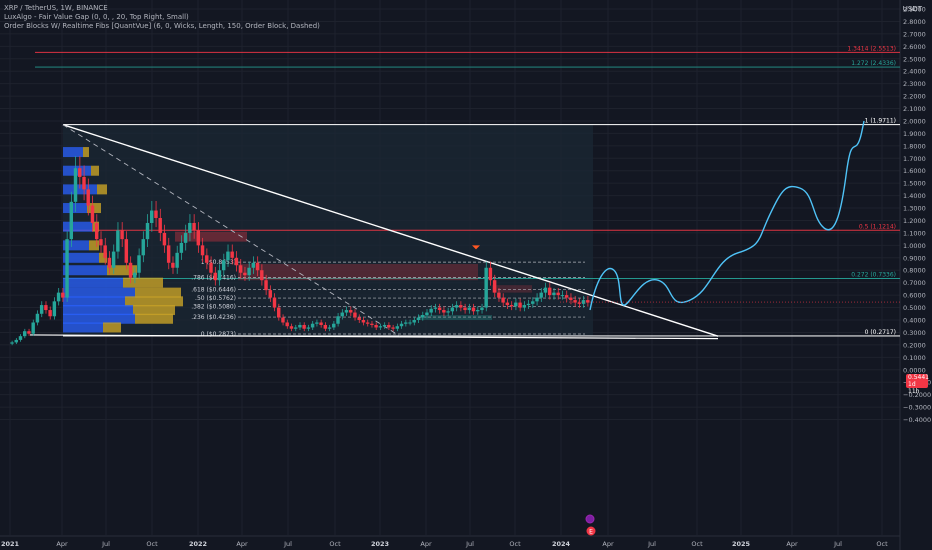 This screenshot has height=550, width=932. What do you see at coordinates (880, 332) in the screenshot?
I see `fib-level-label: 0 (0.2717)` at bounding box center [880, 332].